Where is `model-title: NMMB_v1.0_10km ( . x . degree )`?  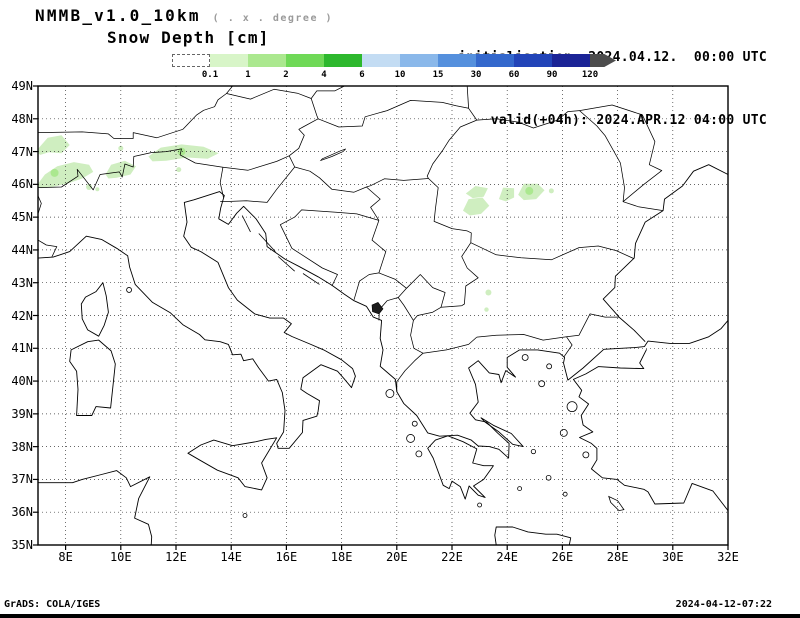
model-title: NMMB_v1.0_10km ( . x . degree ) is located at coordinates (184, 15).